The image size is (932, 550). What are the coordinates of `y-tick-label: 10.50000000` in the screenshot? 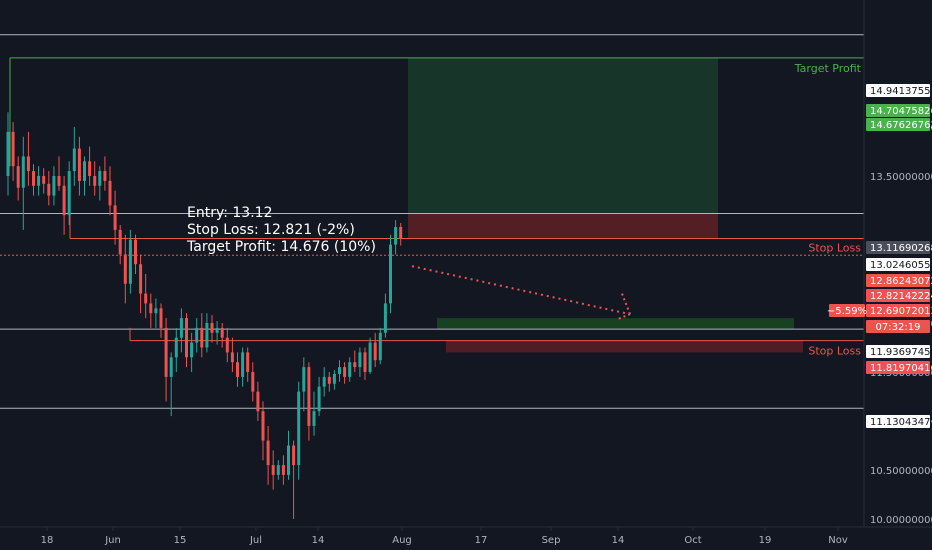 It's located at (901, 471).